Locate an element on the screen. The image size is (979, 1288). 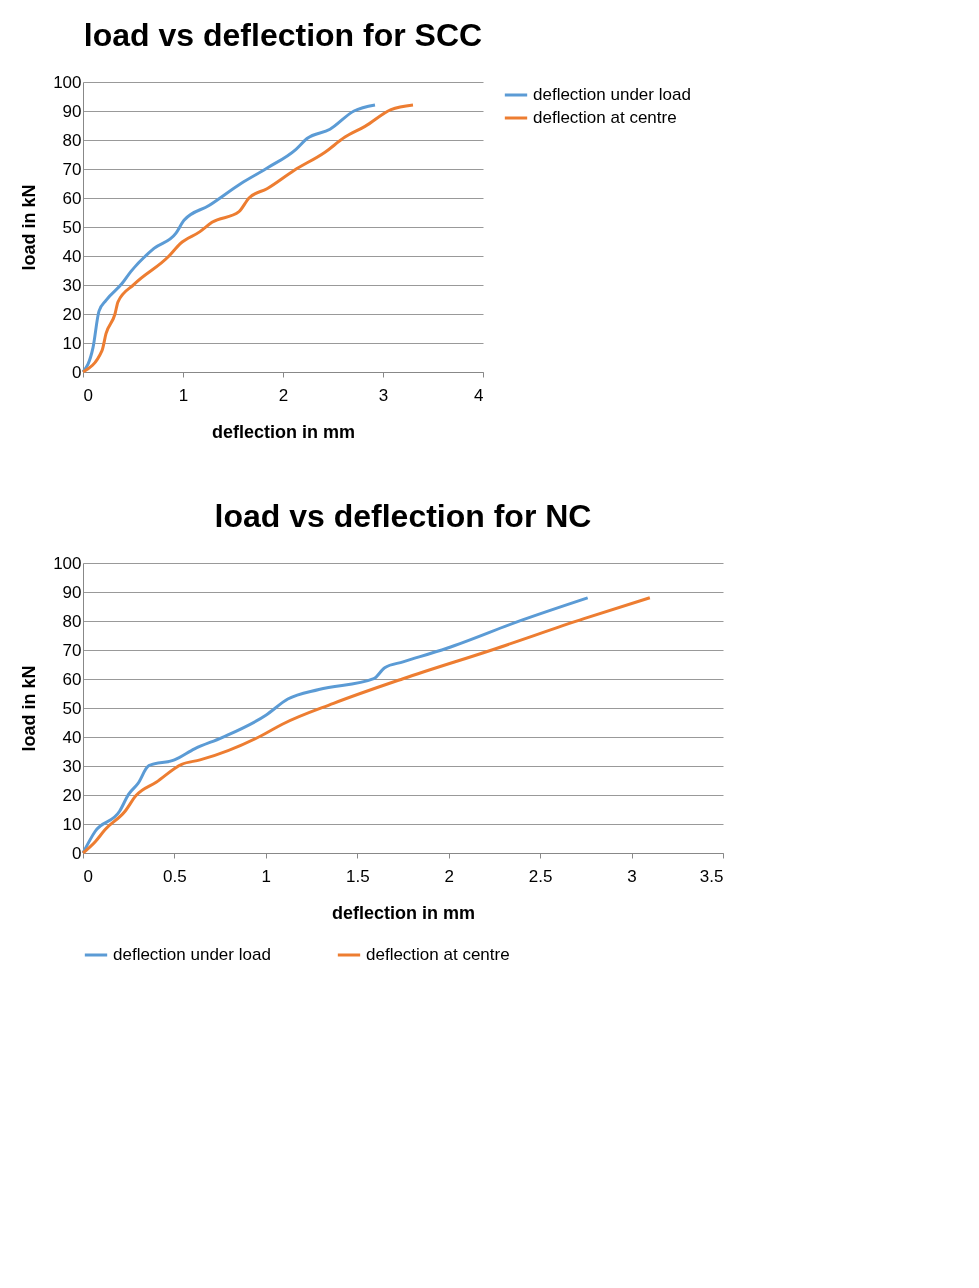
x-tick-label: 4 is located at coordinates (479, 395).